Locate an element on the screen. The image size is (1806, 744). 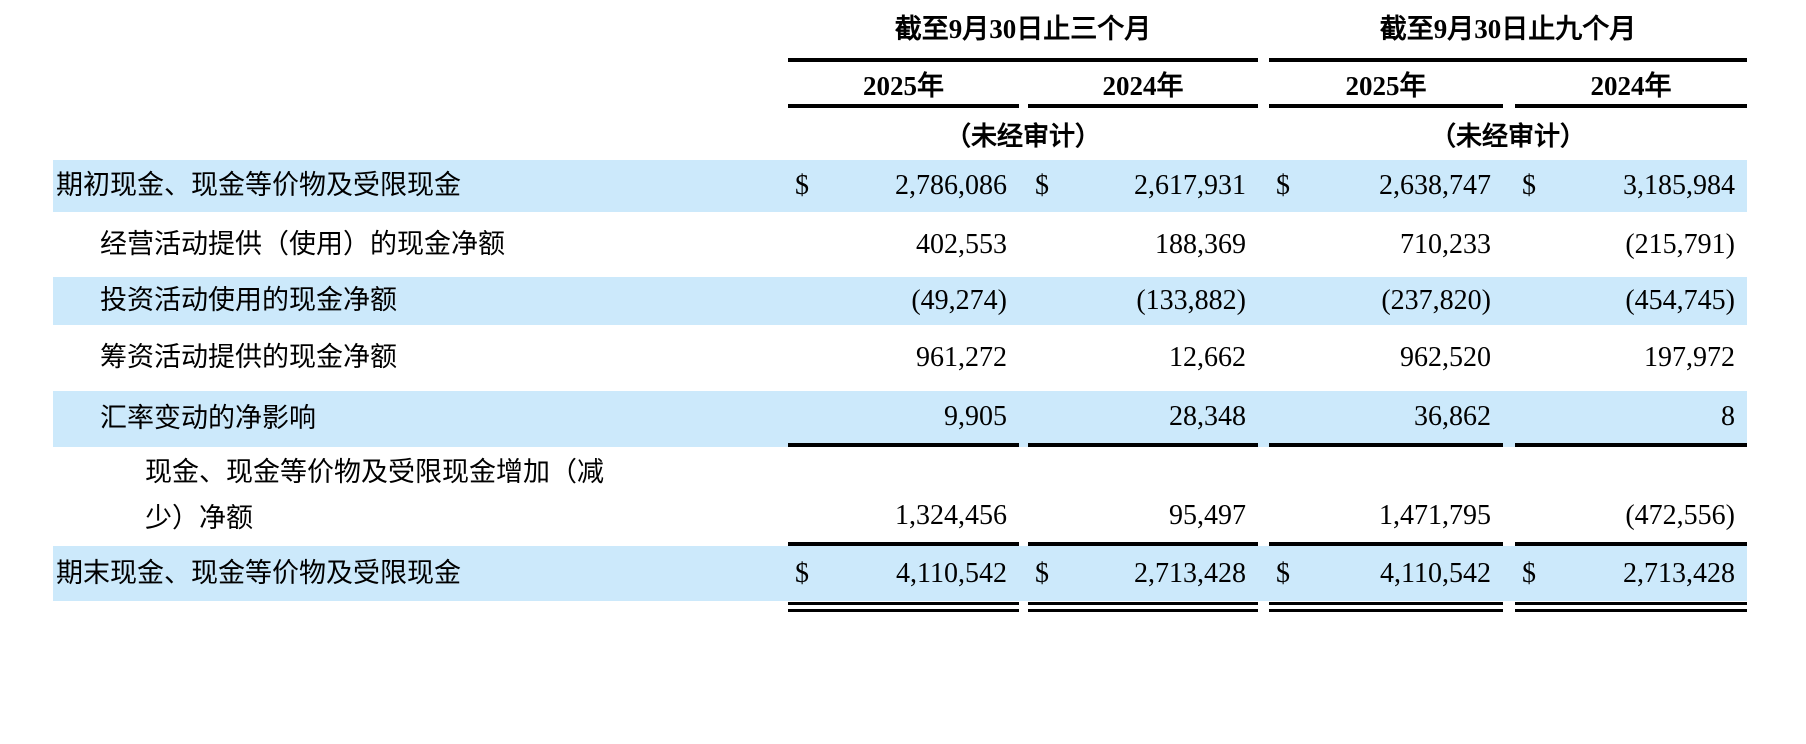
amount-cell: (215,791) is located at coordinates (1631, 244).